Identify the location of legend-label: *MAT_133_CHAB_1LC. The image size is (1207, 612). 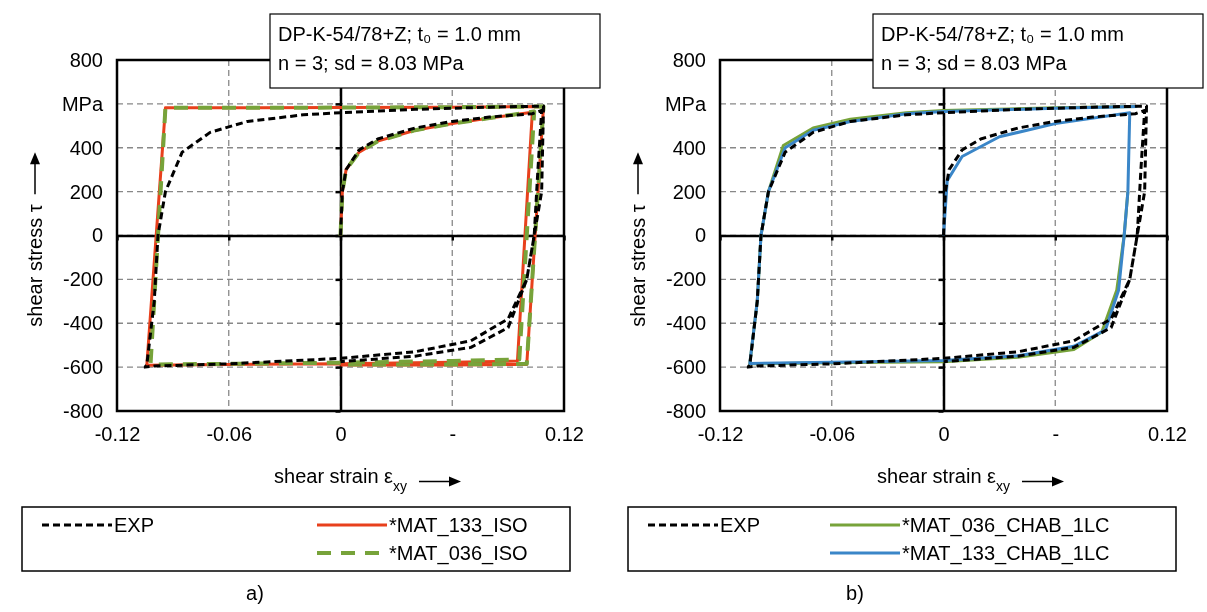
(1006, 553).